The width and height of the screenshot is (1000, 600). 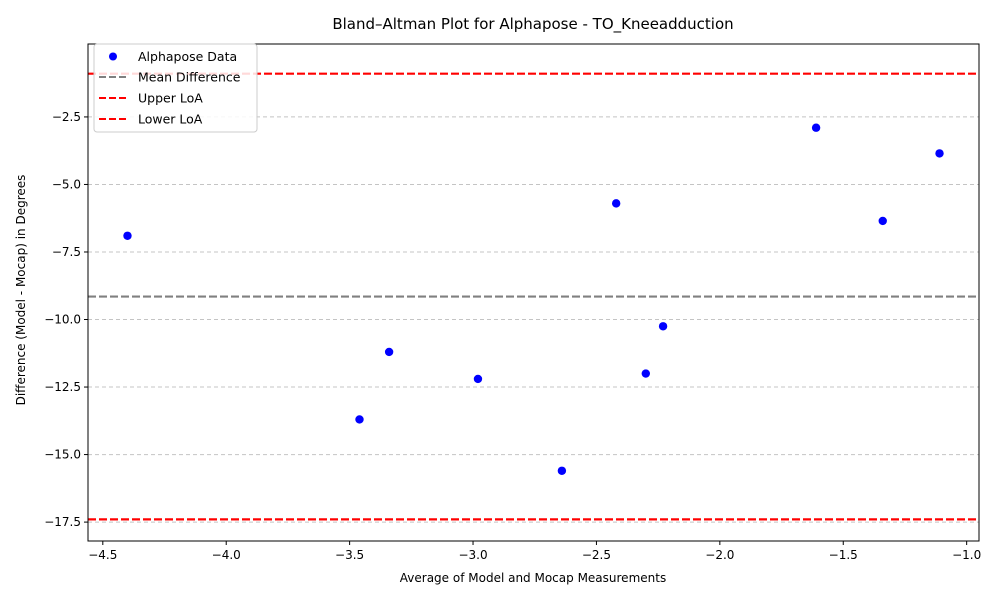 I want to click on y-tick-label: −2.5, so click(x=66, y=117).